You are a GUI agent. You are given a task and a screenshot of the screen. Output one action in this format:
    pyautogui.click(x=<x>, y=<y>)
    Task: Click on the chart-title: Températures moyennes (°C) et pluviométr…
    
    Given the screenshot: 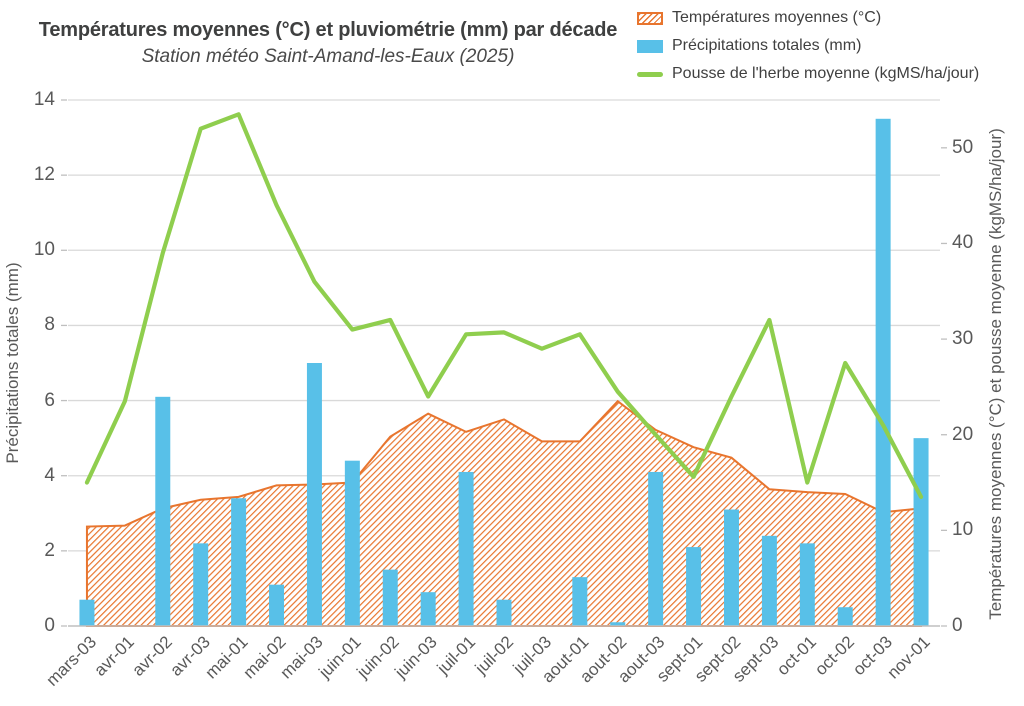 What is the action you would take?
    pyautogui.click(x=328, y=30)
    